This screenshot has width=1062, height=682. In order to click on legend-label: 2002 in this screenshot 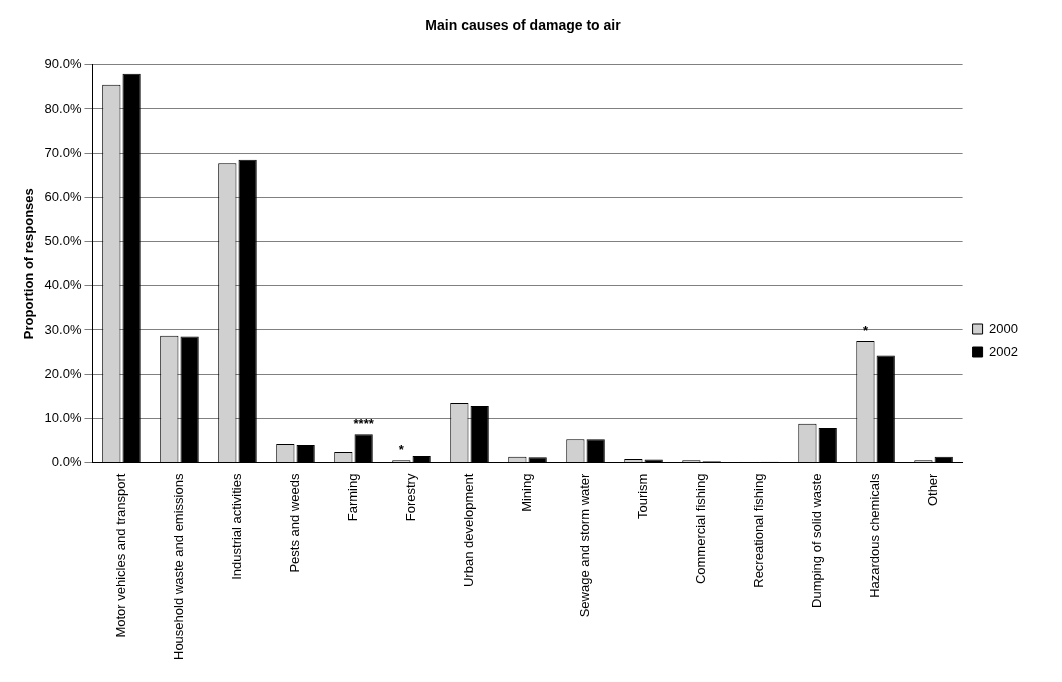, I will do `click(1003, 351)`.